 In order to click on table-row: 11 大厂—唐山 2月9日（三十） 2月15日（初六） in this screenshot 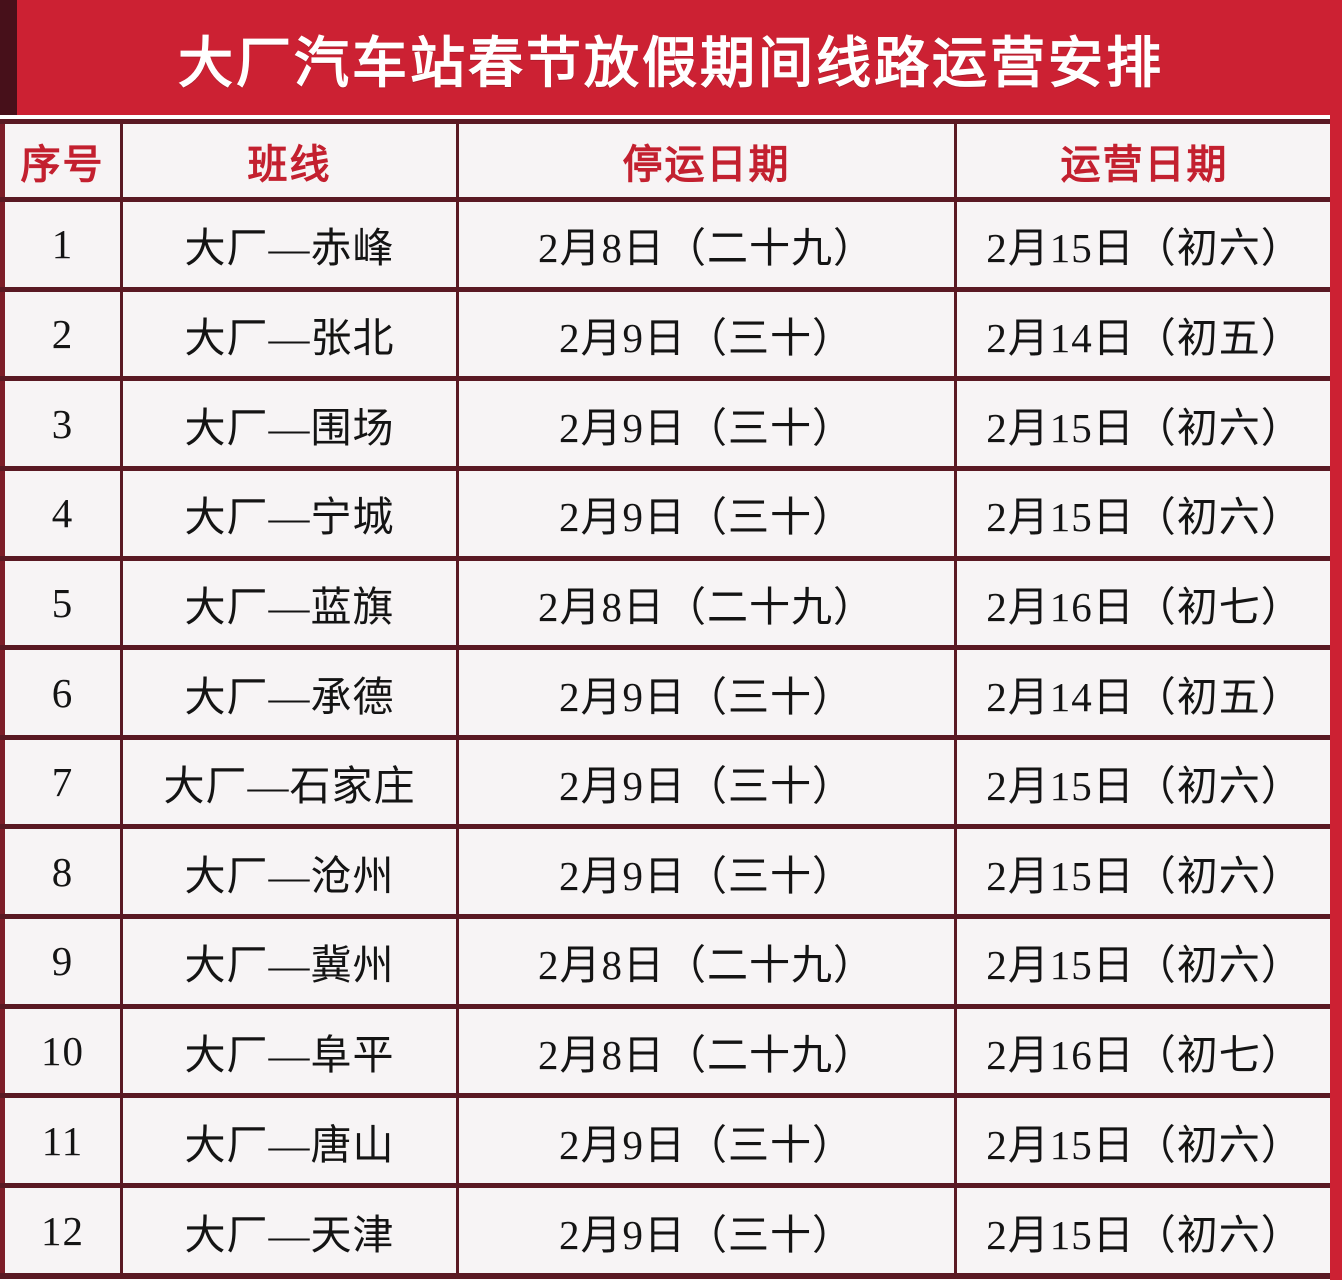, I will do `click(668, 1141)`.